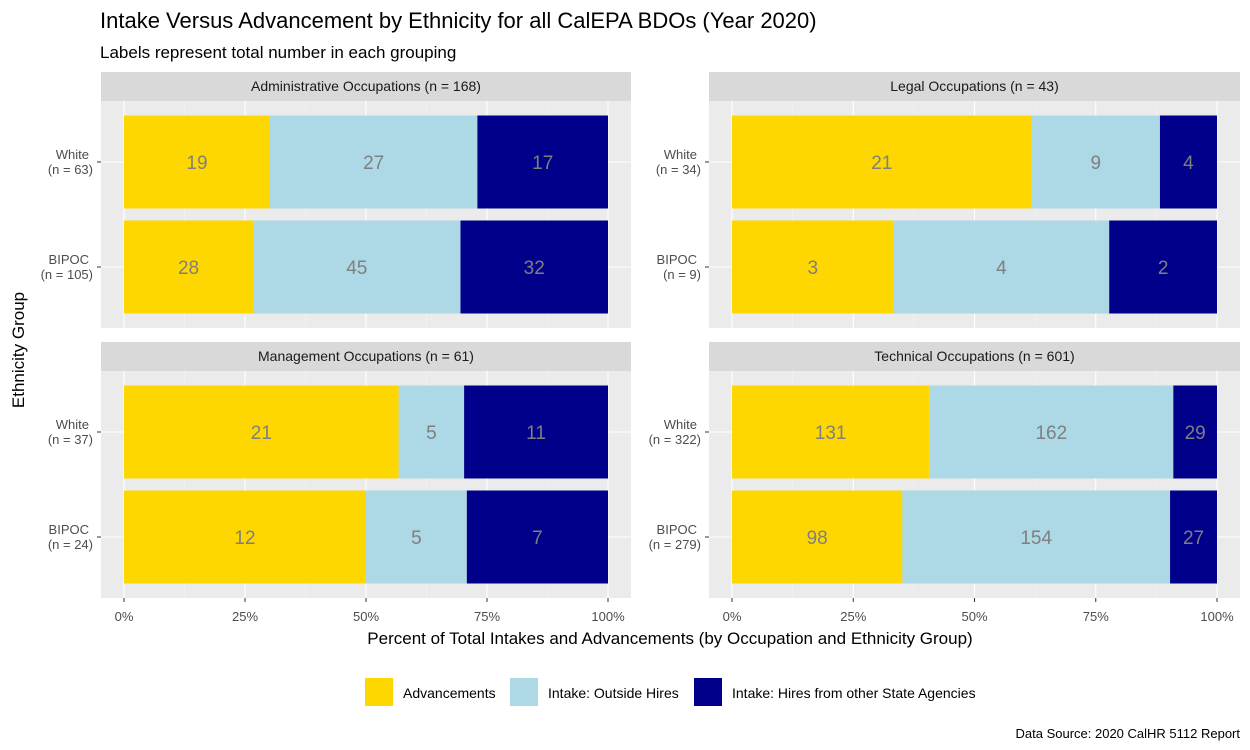  What do you see at coordinates (854, 693) in the screenshot?
I see `legend-label: Intake: Hires from other State Agencies` at bounding box center [854, 693].